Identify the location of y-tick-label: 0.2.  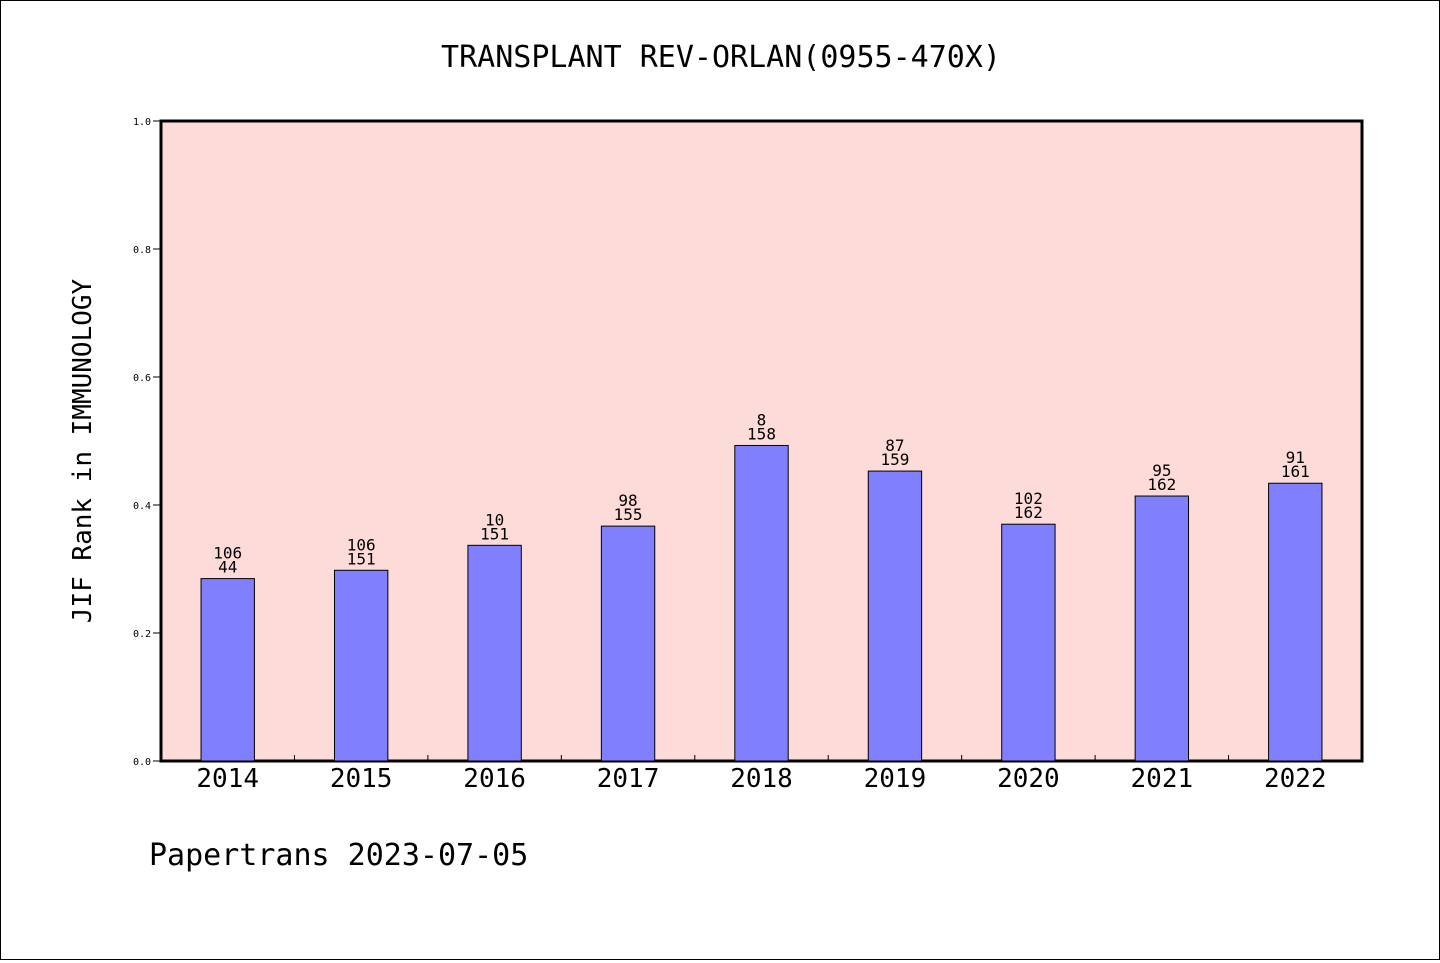
(142, 634).